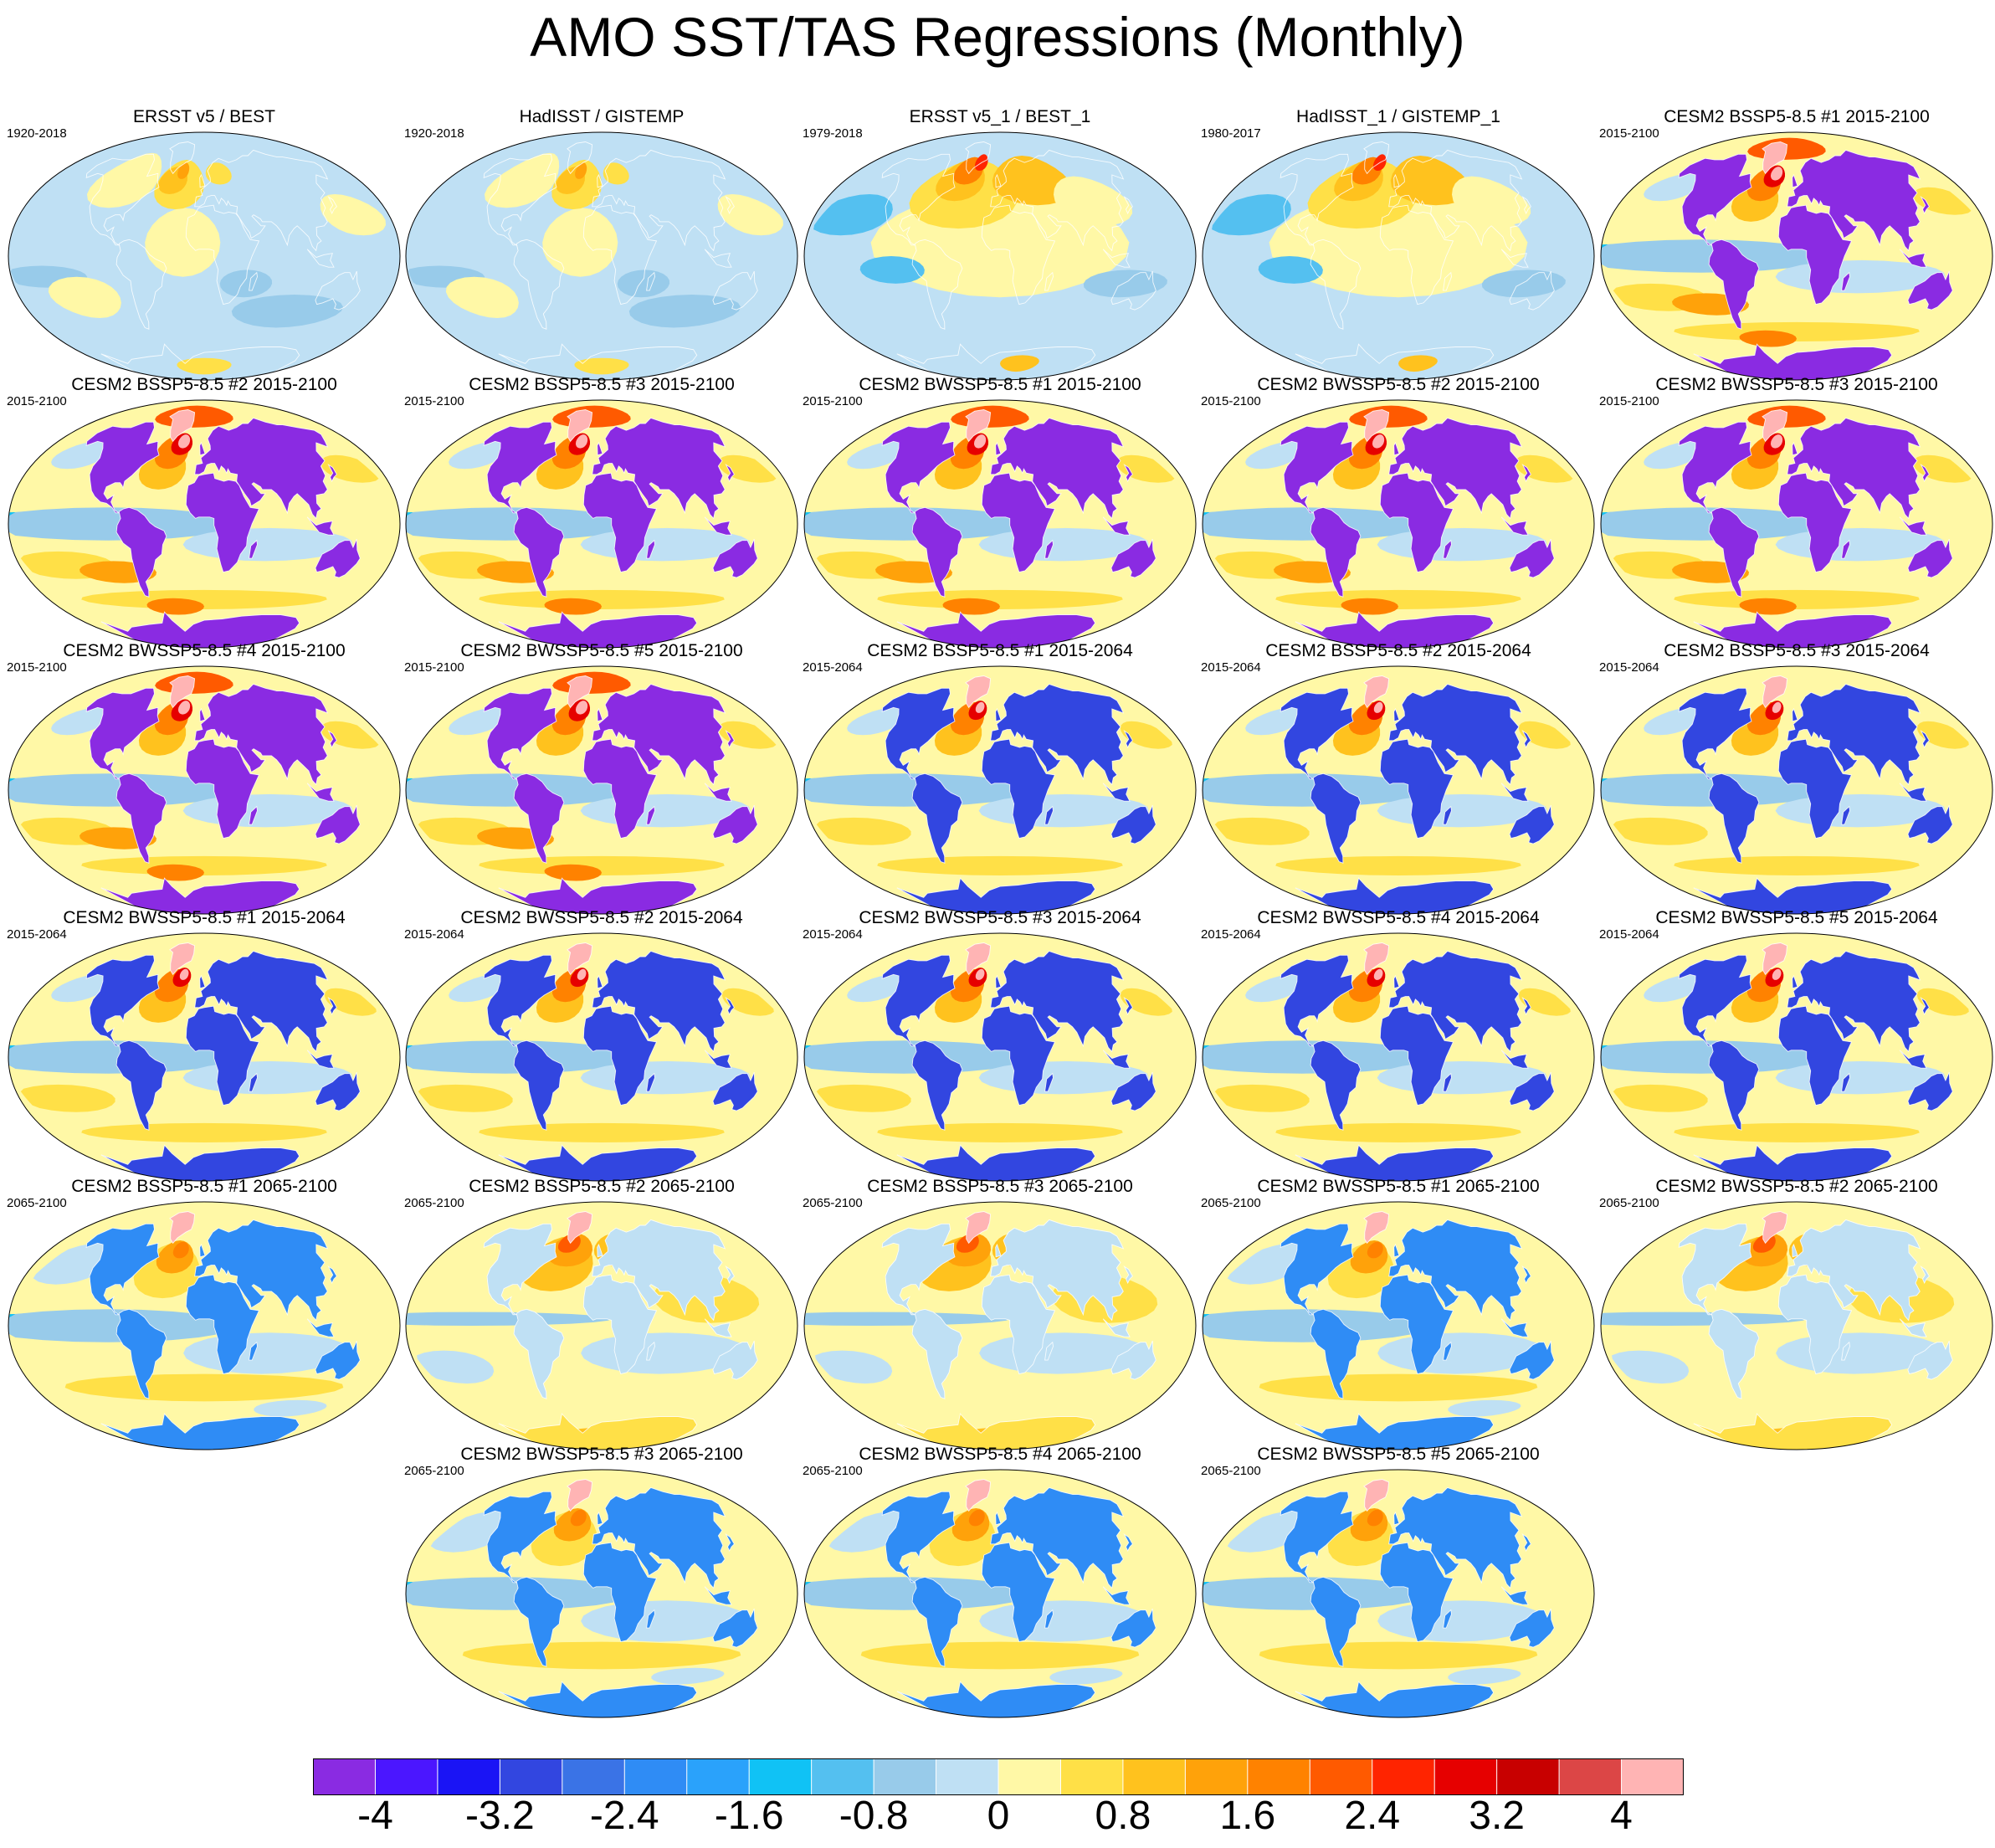 This screenshot has width=1995, height=1848. Describe the element at coordinates (1001, 245) in the screenshot. I see `map-panel: ERSST v5_1 / BEST_1 1979-2018` at that location.